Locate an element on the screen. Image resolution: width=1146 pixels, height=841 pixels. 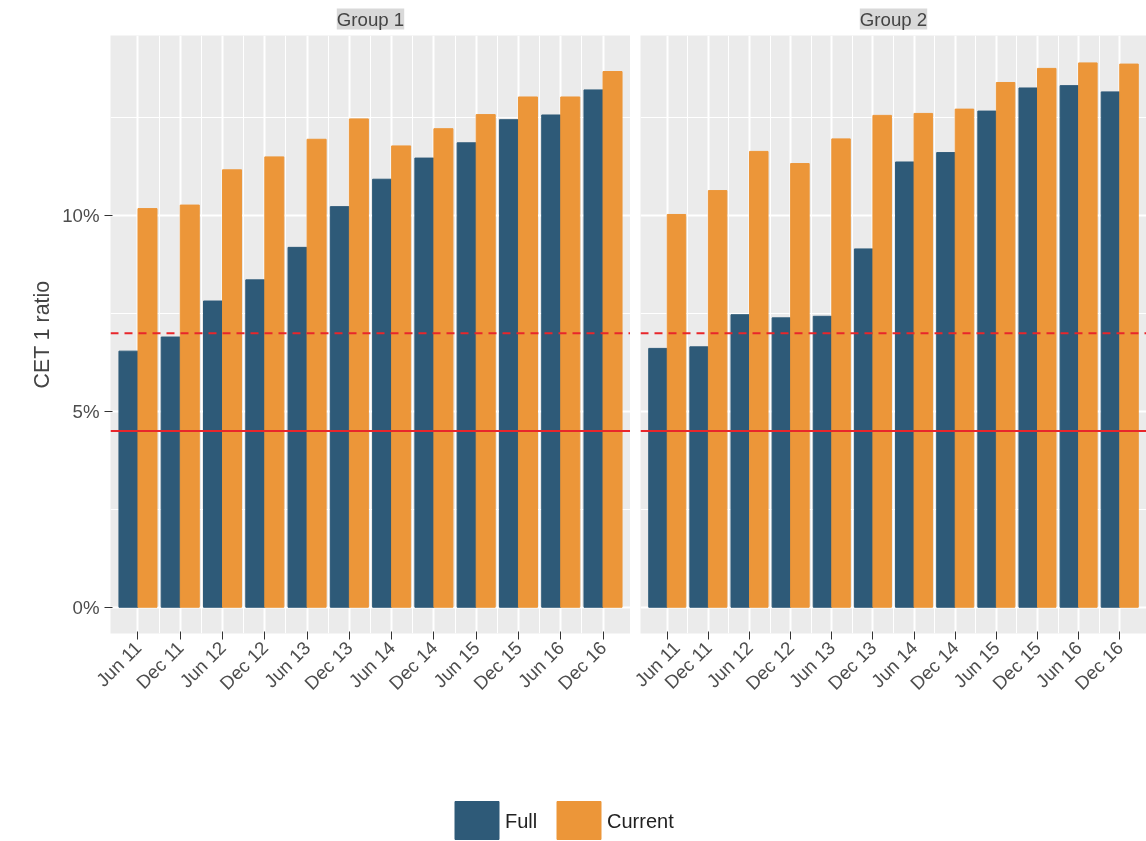
legend-label: Current is located at coordinates (641, 820).